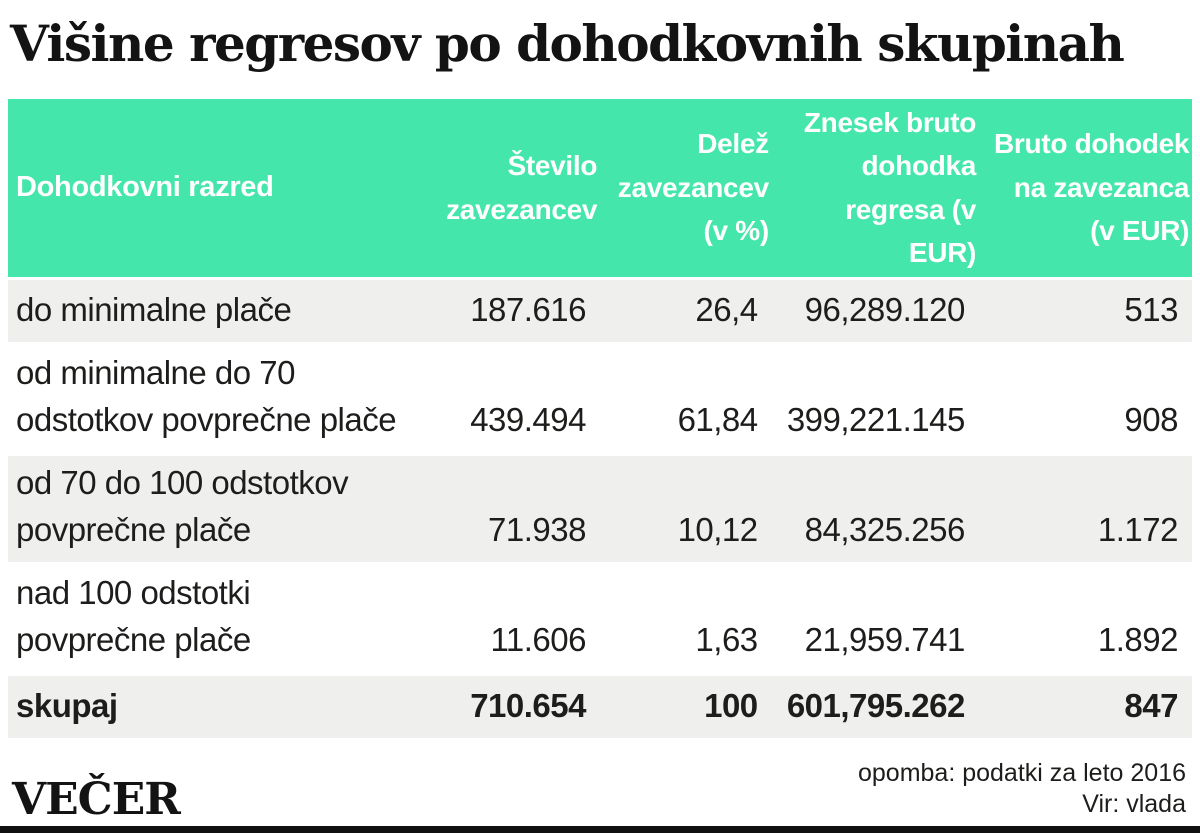  Describe the element at coordinates (885, 529) in the screenshot. I see `table-cell: 84,325.256` at that location.